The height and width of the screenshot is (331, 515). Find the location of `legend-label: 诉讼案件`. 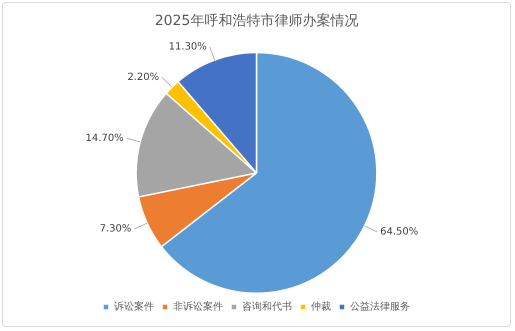

legend-label: 诉讼案件 is located at coordinates (134, 306).